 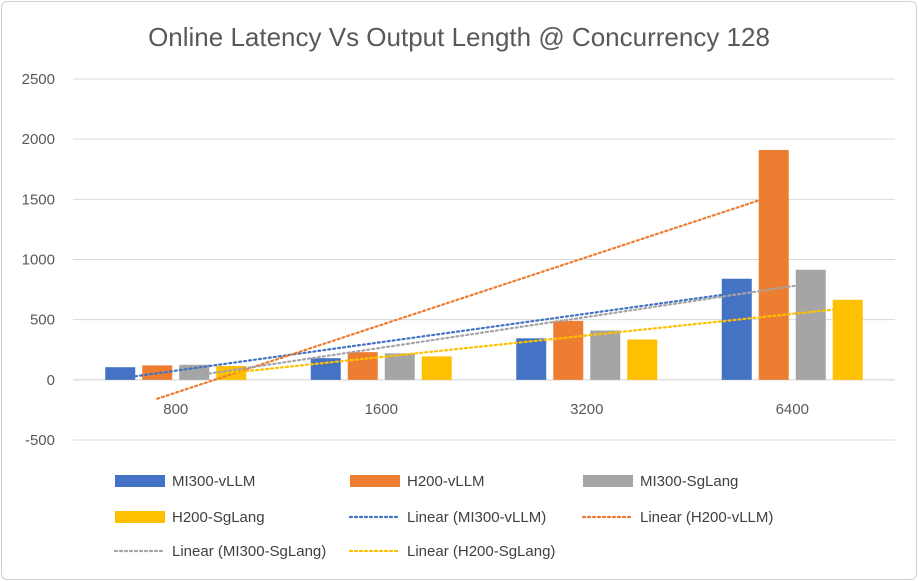 I want to click on legend-label: H200-SgLang, so click(x=218, y=517).